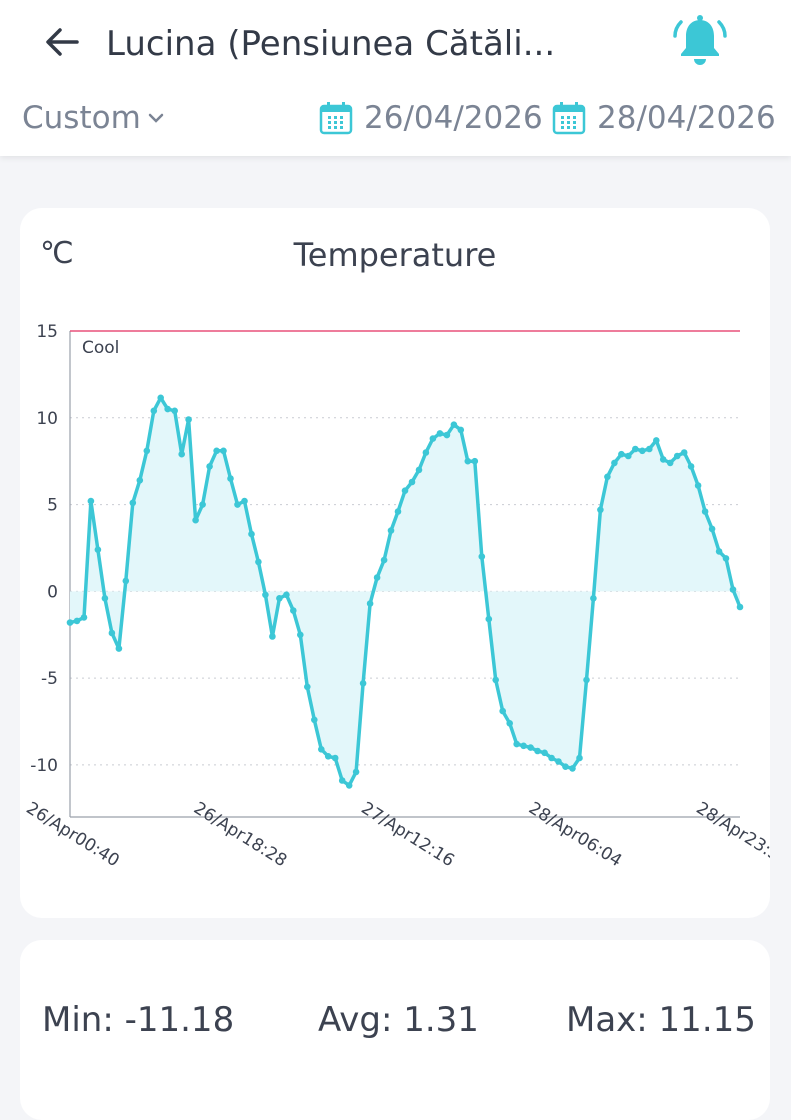  What do you see at coordinates (49, 679) in the screenshot?
I see `y-tick-label: -5` at bounding box center [49, 679].